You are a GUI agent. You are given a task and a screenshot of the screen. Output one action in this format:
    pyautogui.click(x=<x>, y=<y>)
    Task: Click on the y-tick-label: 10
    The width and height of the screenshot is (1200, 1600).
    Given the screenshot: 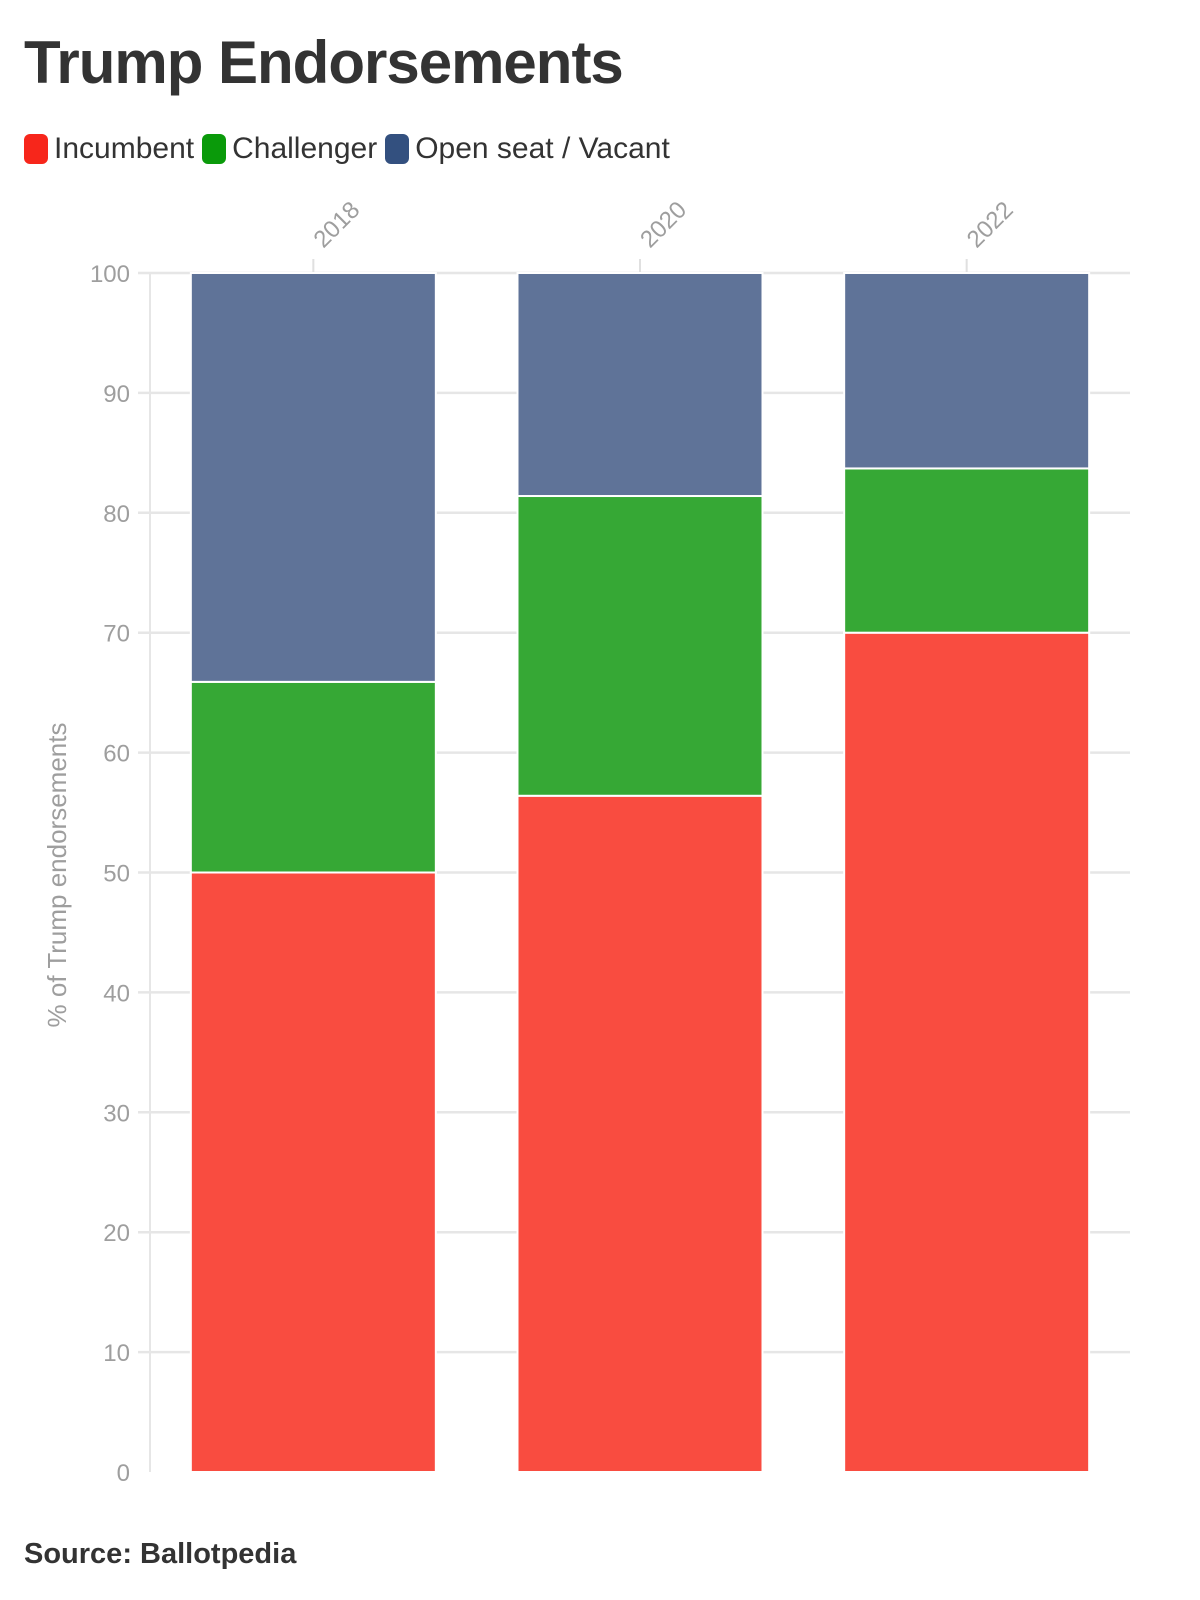 What is the action you would take?
    pyautogui.click(x=116, y=1353)
    